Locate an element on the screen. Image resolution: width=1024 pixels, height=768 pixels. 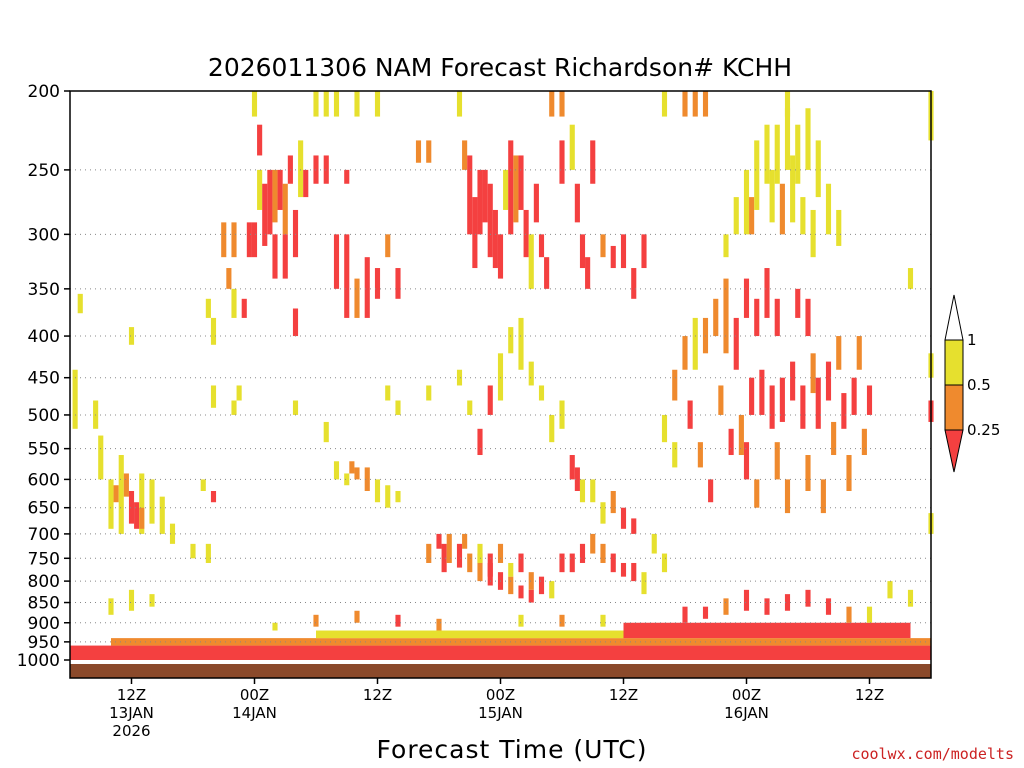
x-tick-label: 13JAN is located at coordinates (131, 713).